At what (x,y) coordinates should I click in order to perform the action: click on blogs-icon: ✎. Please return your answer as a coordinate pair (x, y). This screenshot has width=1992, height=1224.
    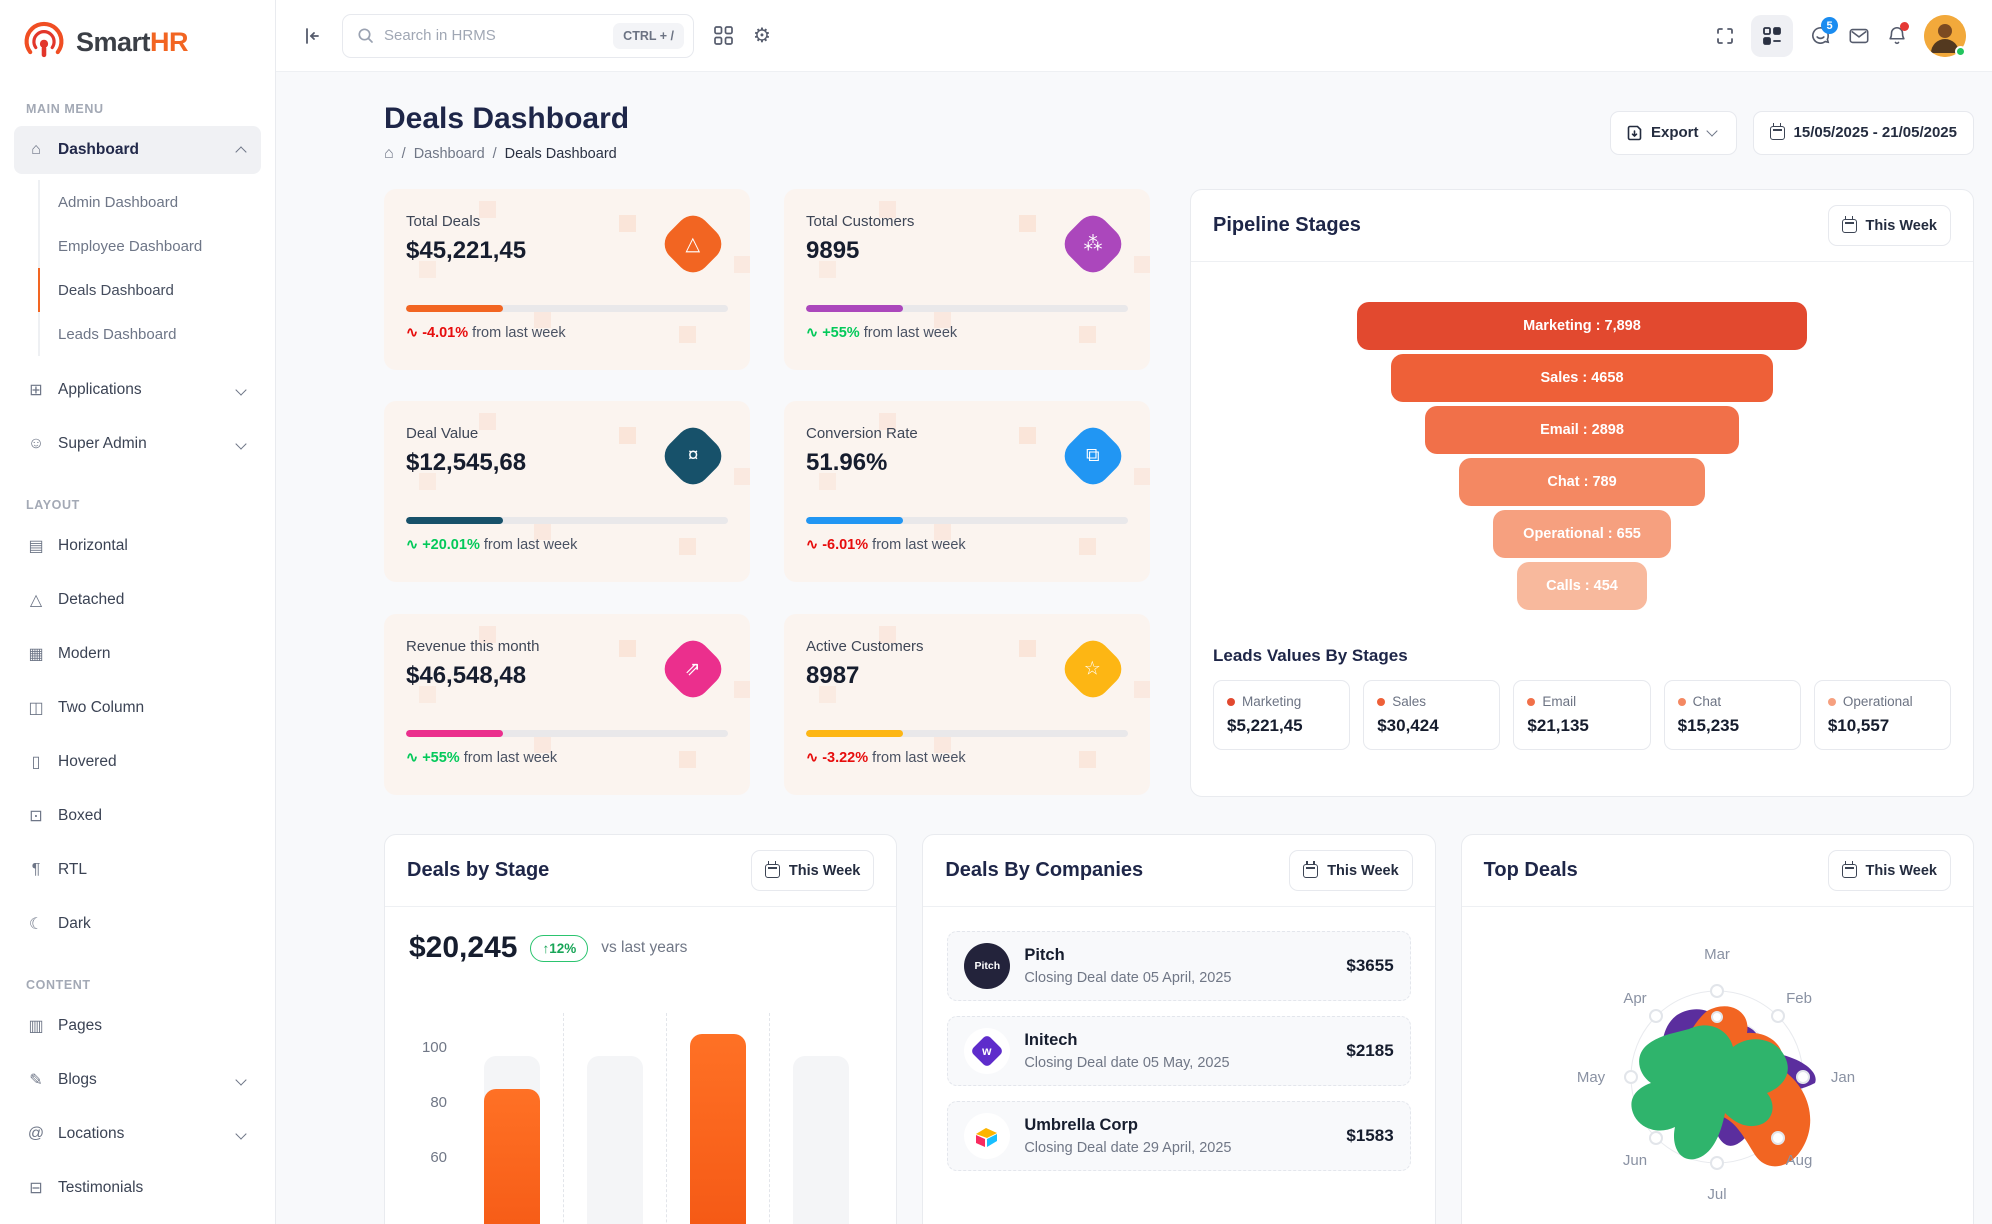
    Looking at the image, I should click on (36, 1080).